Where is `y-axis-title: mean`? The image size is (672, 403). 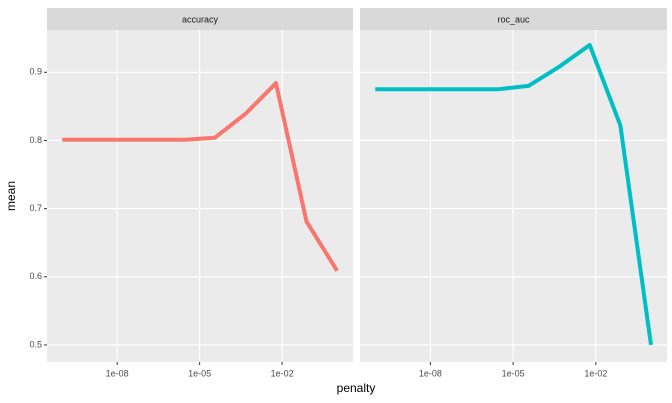 y-axis-title: mean is located at coordinates (11, 196).